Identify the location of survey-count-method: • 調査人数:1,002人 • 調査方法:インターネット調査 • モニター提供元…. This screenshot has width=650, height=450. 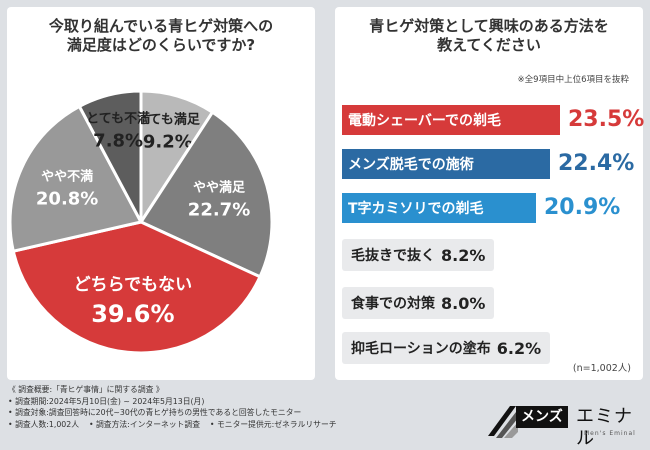
(172, 425).